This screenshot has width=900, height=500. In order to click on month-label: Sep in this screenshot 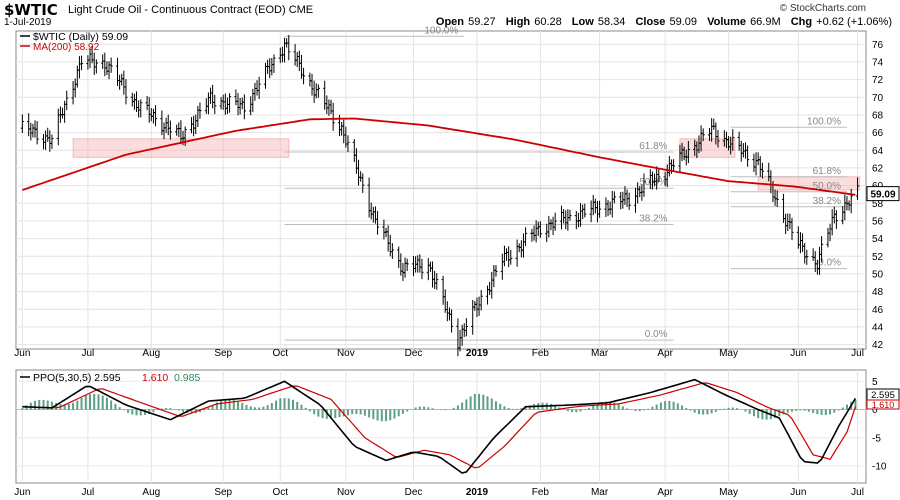, I will do `click(223, 353)`.